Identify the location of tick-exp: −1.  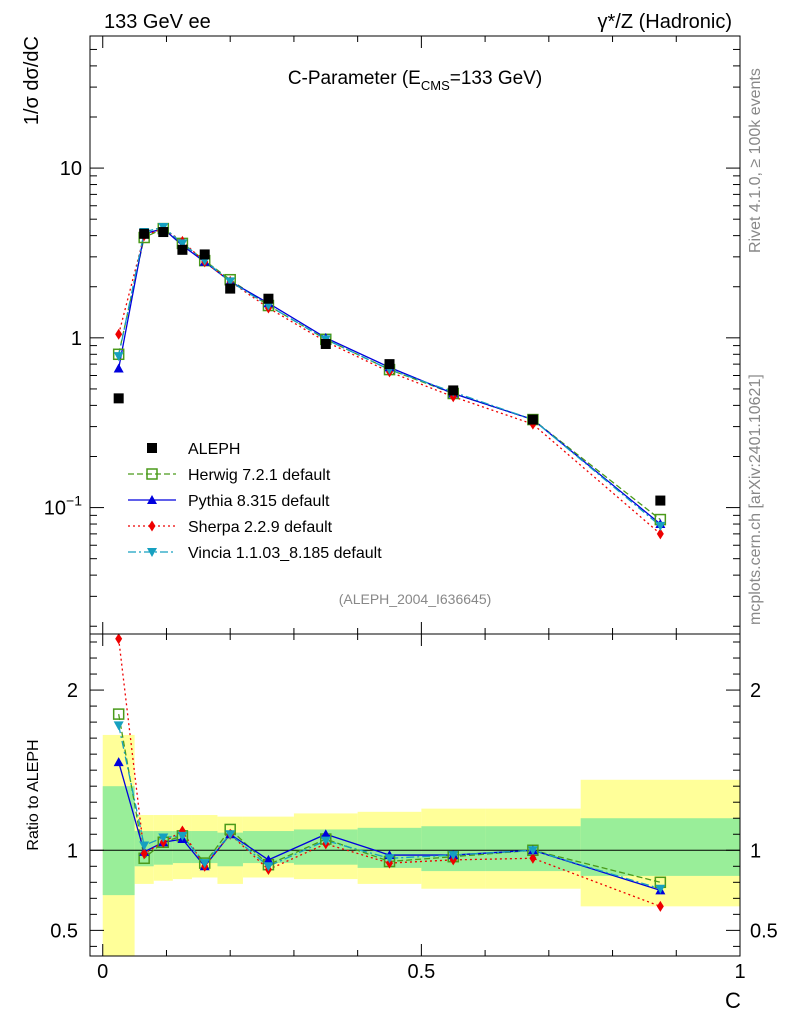
(74, 501).